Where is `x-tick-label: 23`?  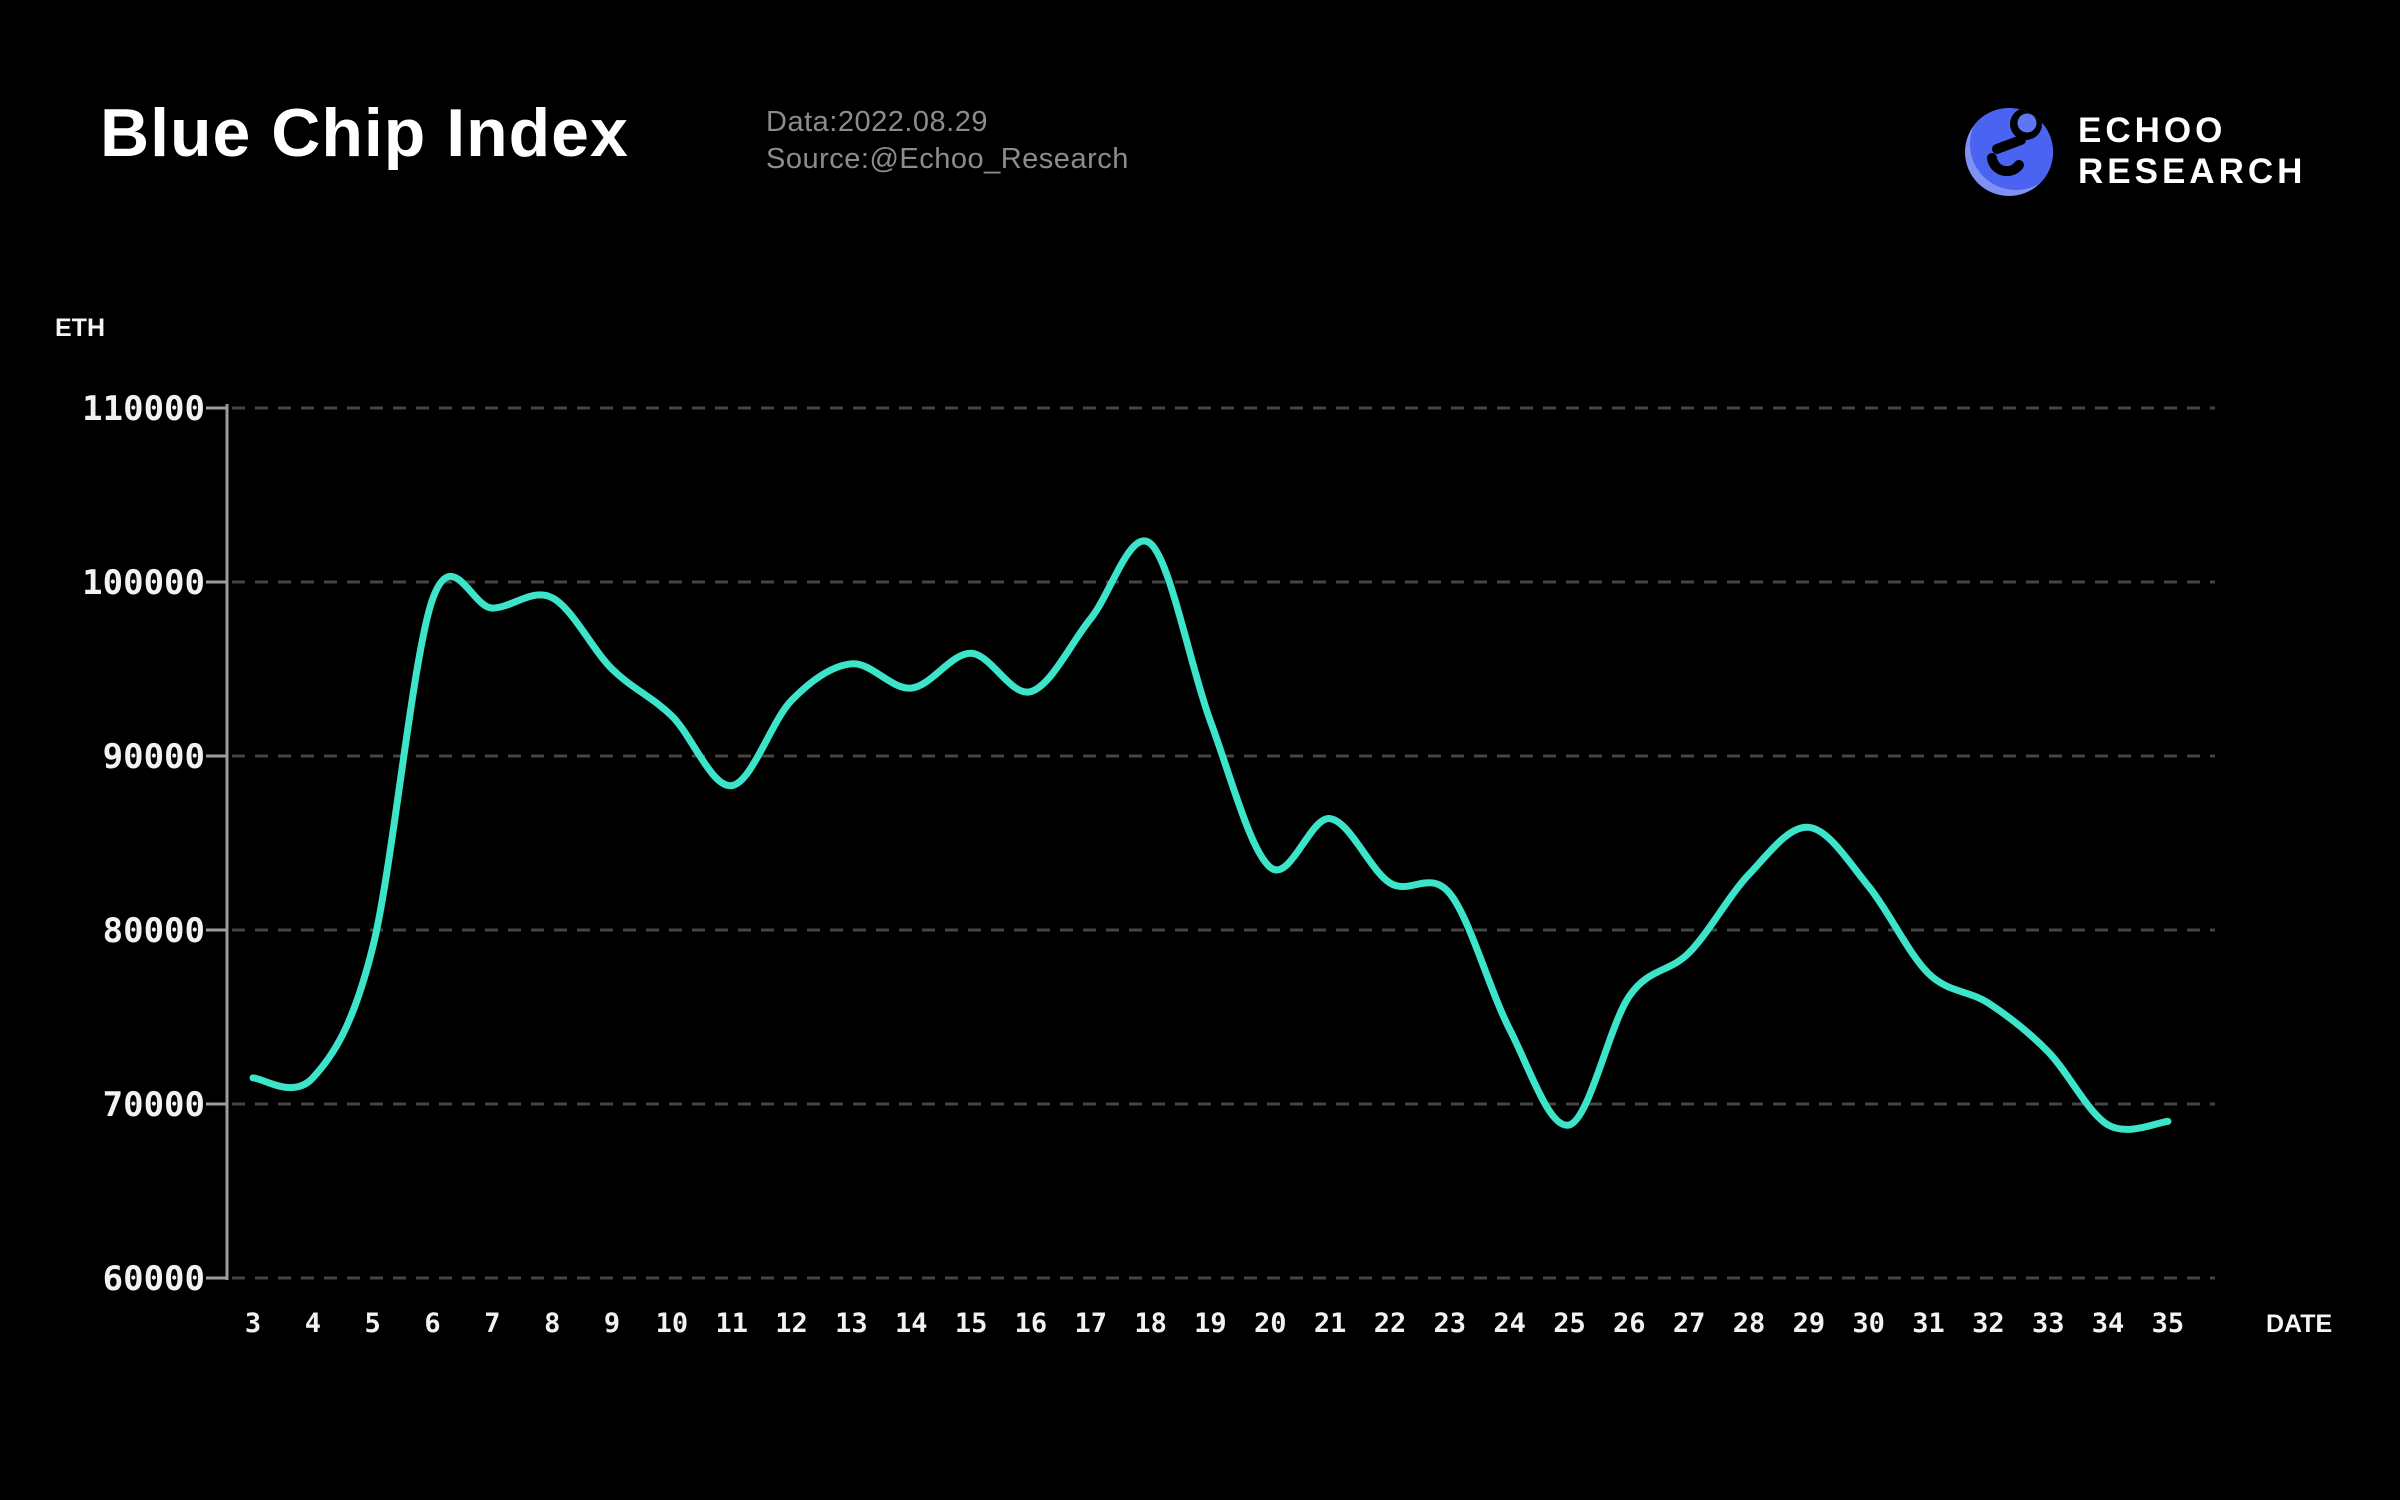
x-tick-label: 23 is located at coordinates (1450, 1323).